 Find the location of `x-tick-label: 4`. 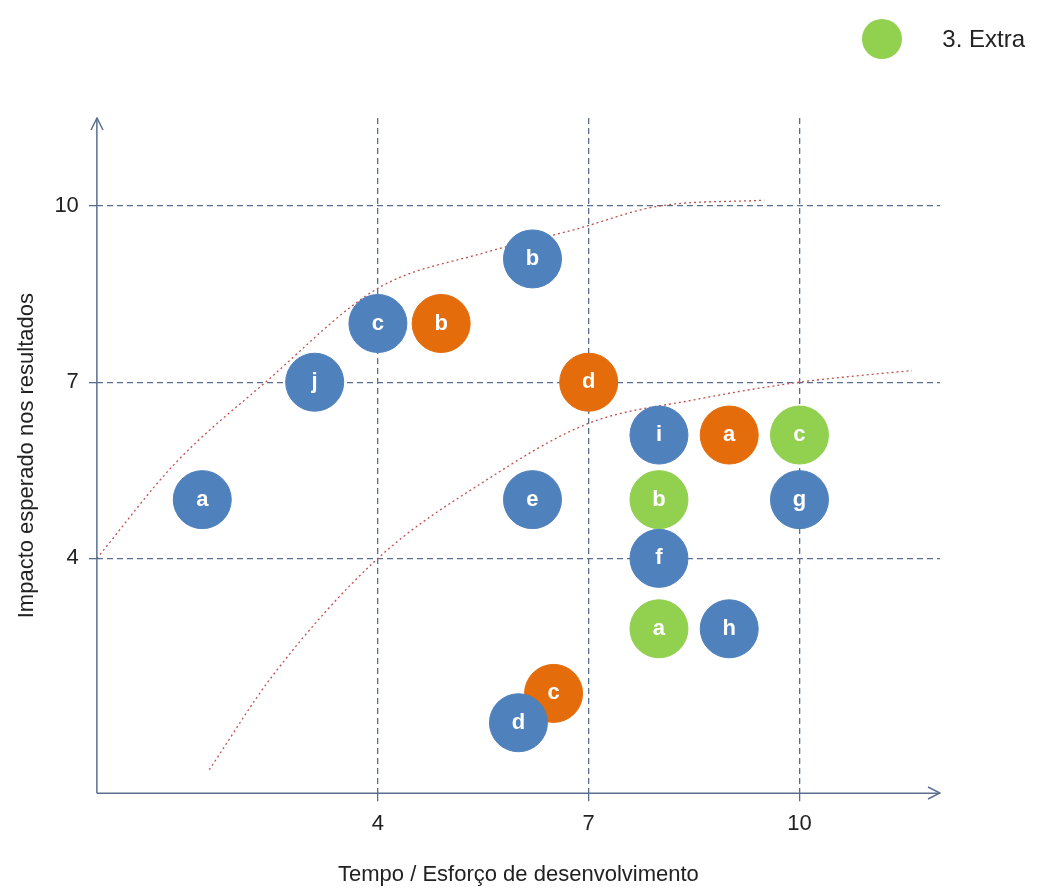

x-tick-label: 4 is located at coordinates (378, 823).